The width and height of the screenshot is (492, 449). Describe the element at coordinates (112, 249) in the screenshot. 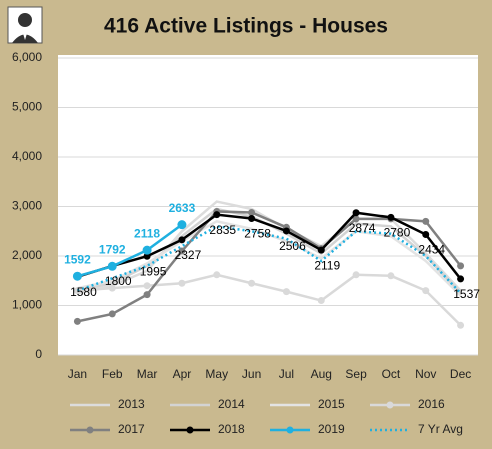

I see `data-label: 1792` at that location.